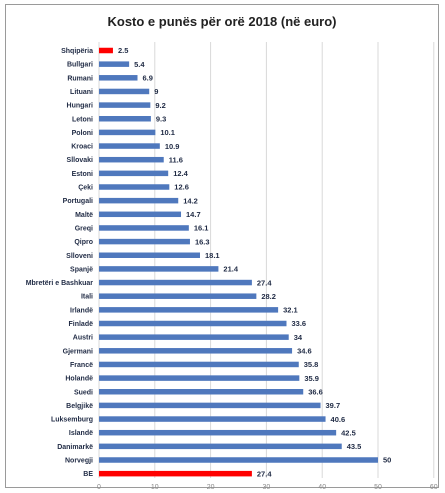  I want to click on category-label: Finladë, so click(80, 324).